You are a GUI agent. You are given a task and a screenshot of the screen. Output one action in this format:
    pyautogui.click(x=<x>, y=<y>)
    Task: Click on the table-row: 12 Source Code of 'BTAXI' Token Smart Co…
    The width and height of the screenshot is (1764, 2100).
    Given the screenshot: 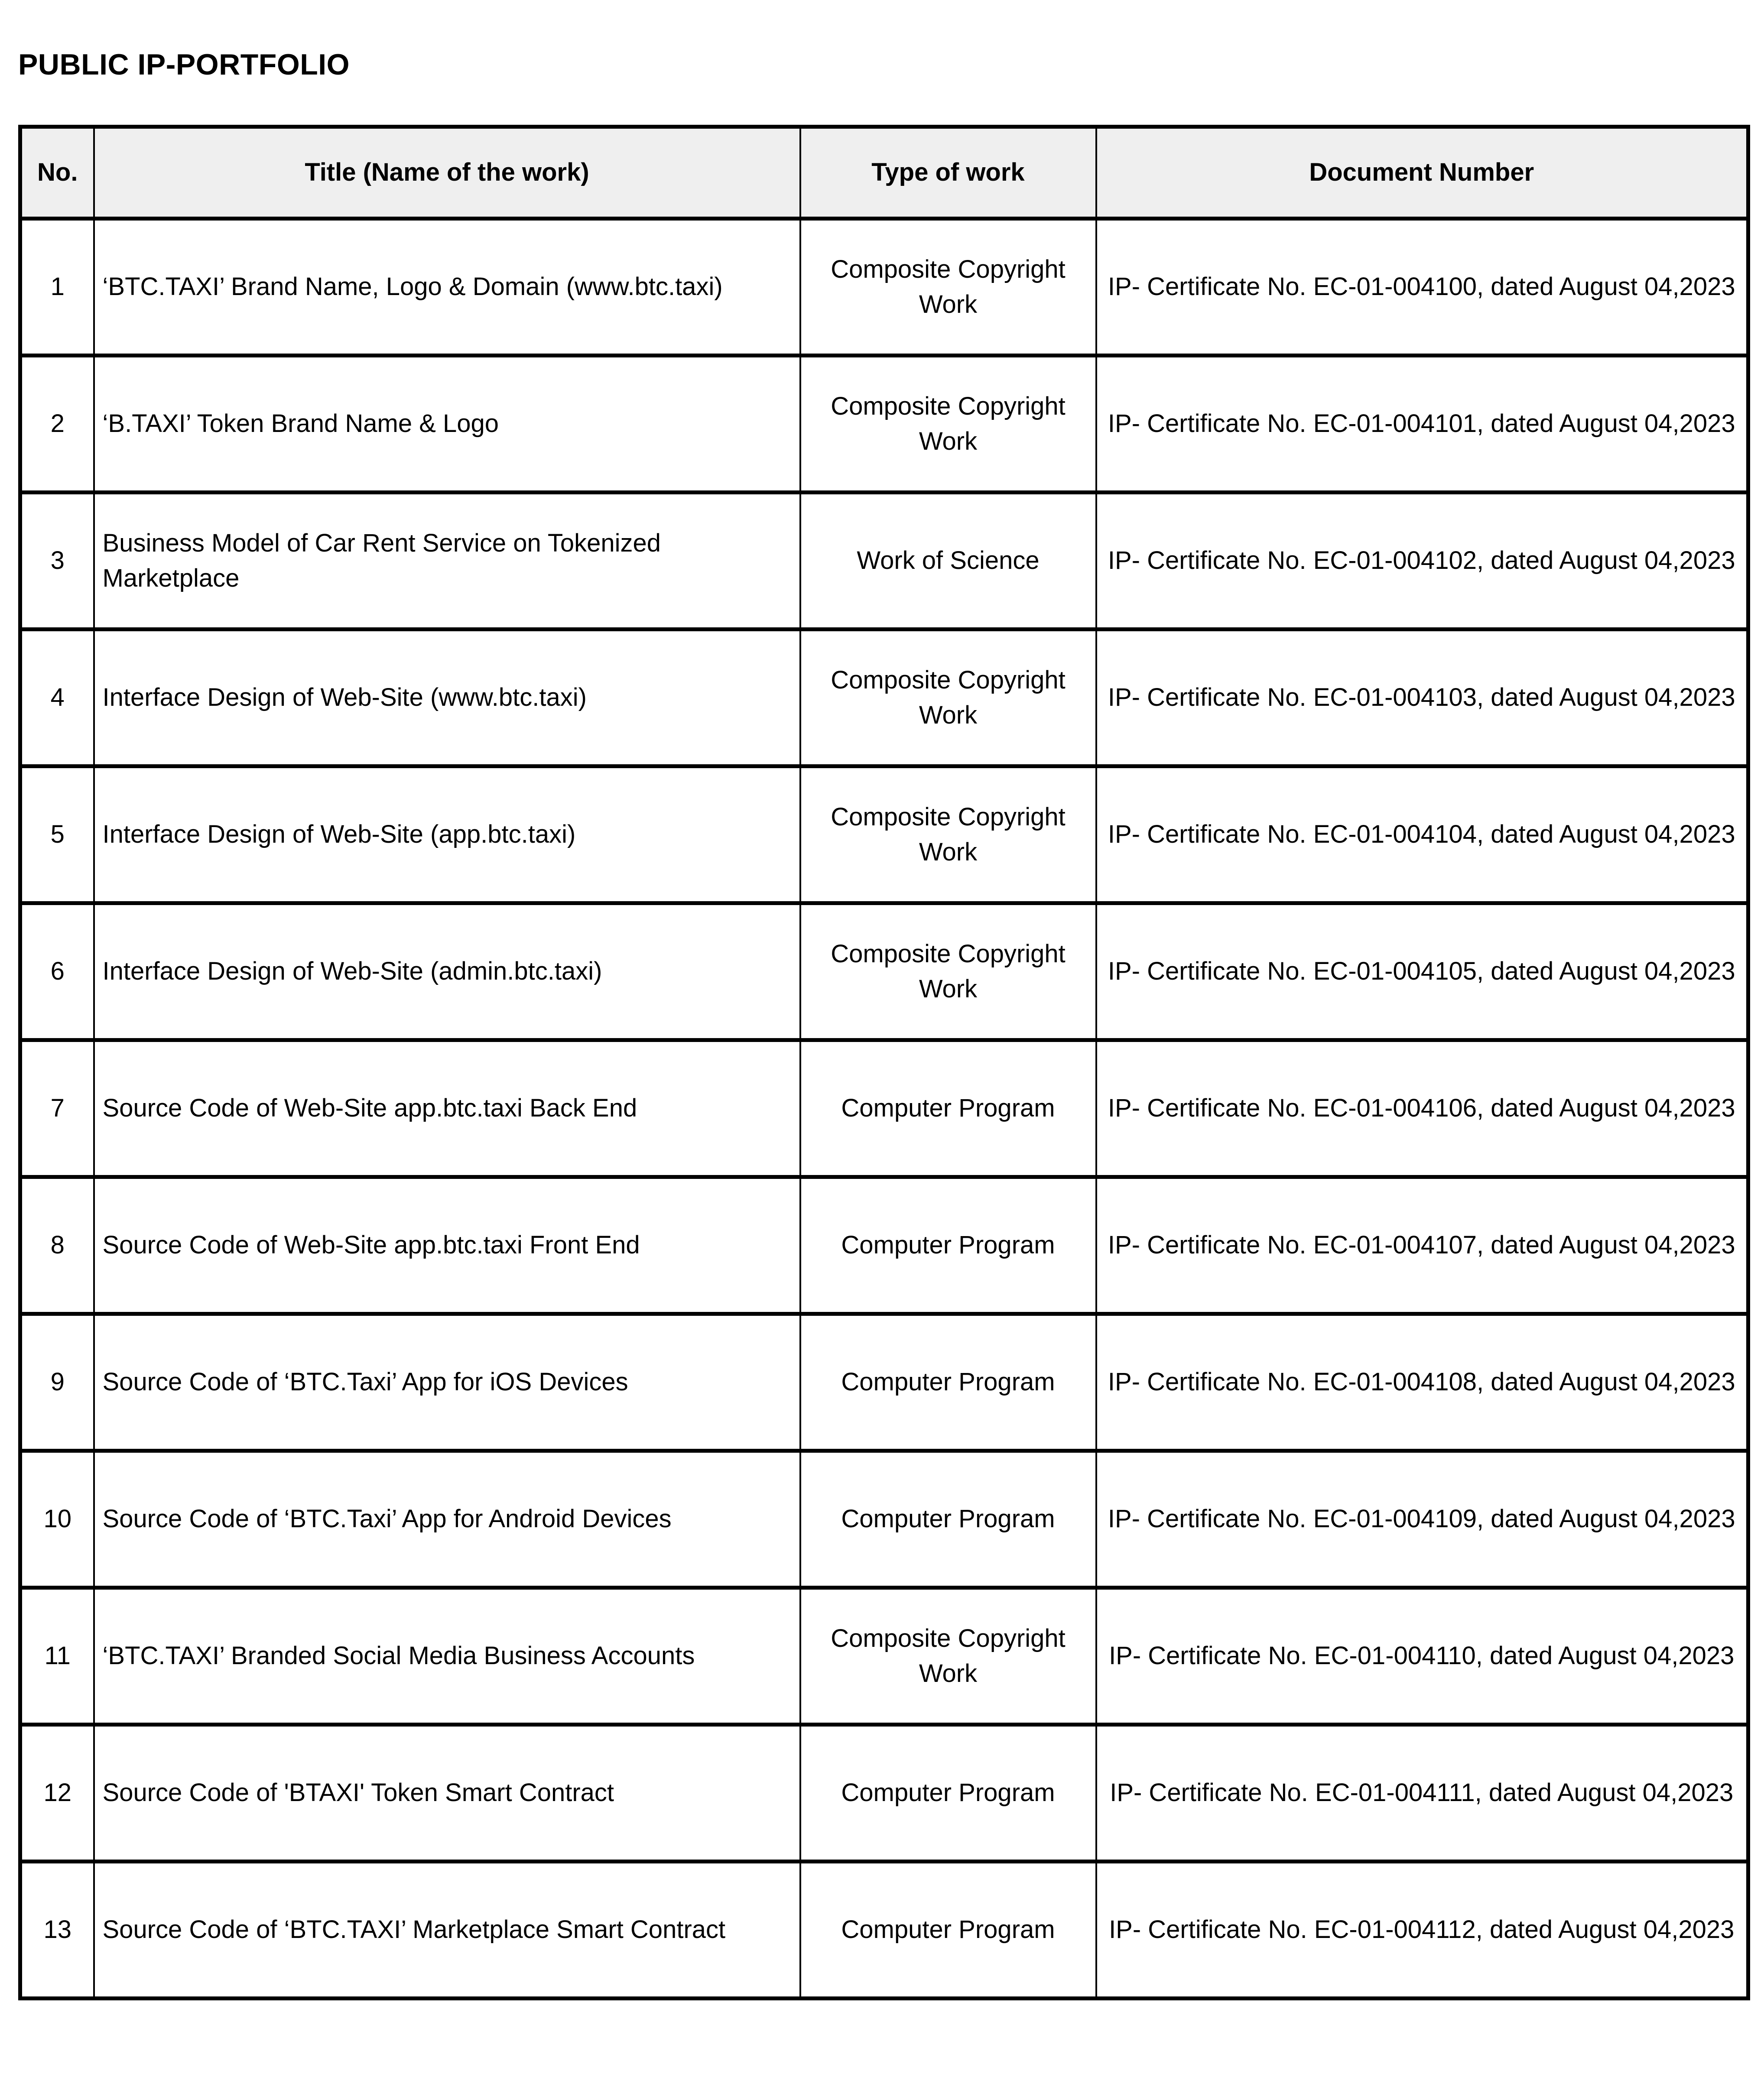 What is the action you would take?
    pyautogui.click(x=884, y=1793)
    